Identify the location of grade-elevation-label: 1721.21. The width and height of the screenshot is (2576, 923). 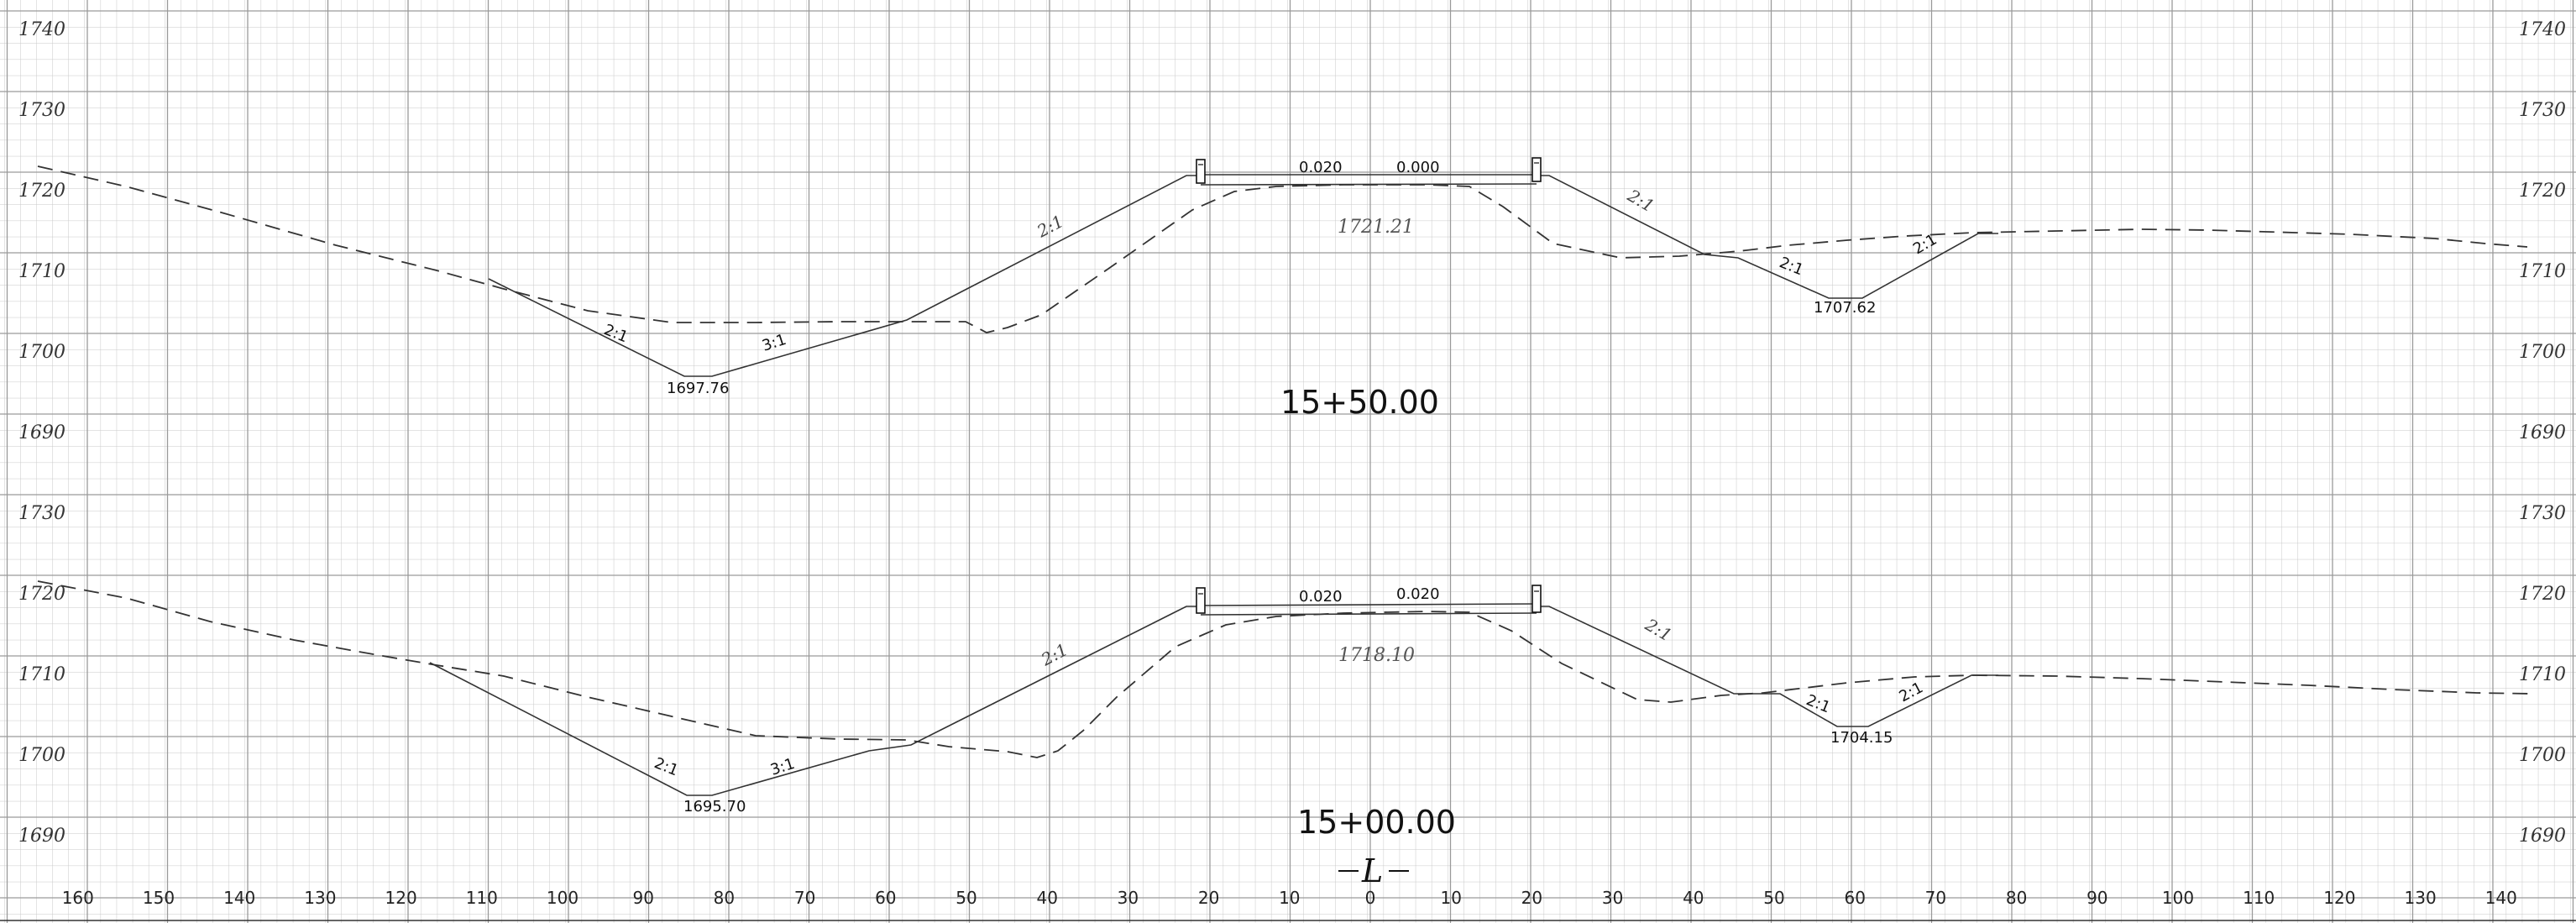
(1376, 227).